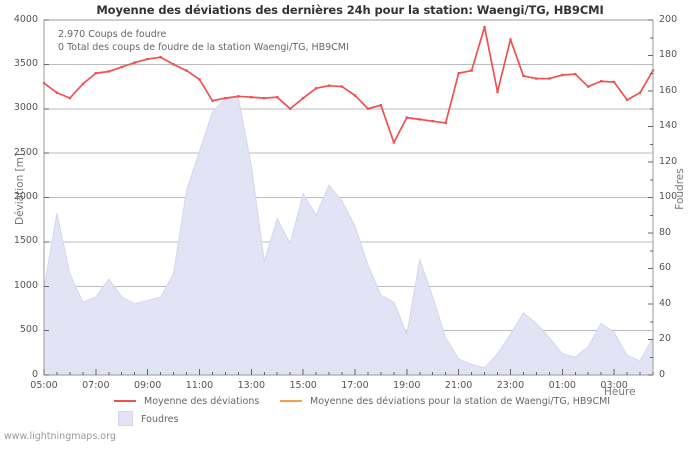  Describe the element at coordinates (28, 330) in the screenshot. I see `y-axis-left-tick: 500` at that location.